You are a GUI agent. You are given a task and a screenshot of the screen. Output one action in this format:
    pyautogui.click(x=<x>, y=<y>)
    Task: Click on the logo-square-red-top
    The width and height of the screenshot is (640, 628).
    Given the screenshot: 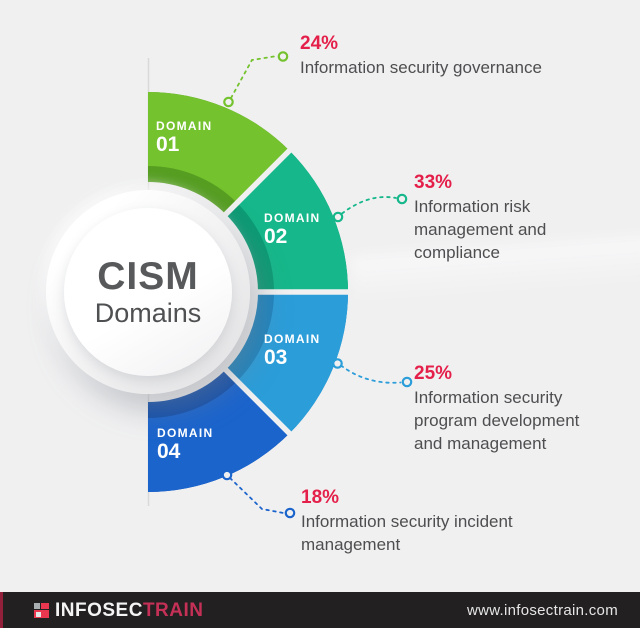 What is the action you would take?
    pyautogui.click(x=45, y=605)
    